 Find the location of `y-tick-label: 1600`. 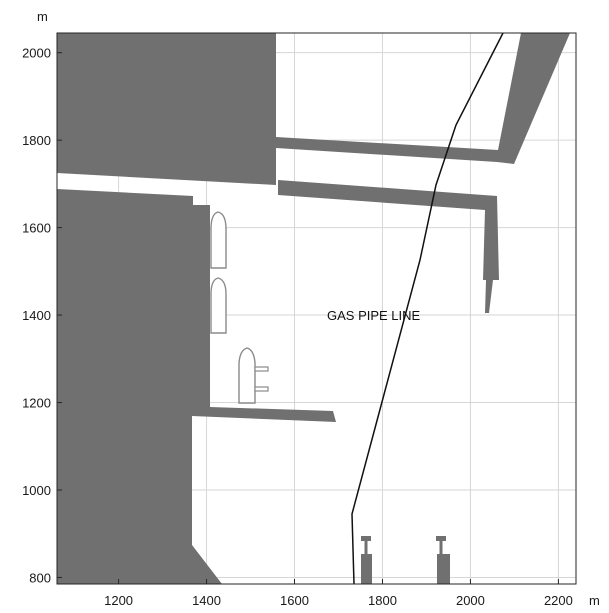

y-tick-label: 1600 is located at coordinates (36, 228).